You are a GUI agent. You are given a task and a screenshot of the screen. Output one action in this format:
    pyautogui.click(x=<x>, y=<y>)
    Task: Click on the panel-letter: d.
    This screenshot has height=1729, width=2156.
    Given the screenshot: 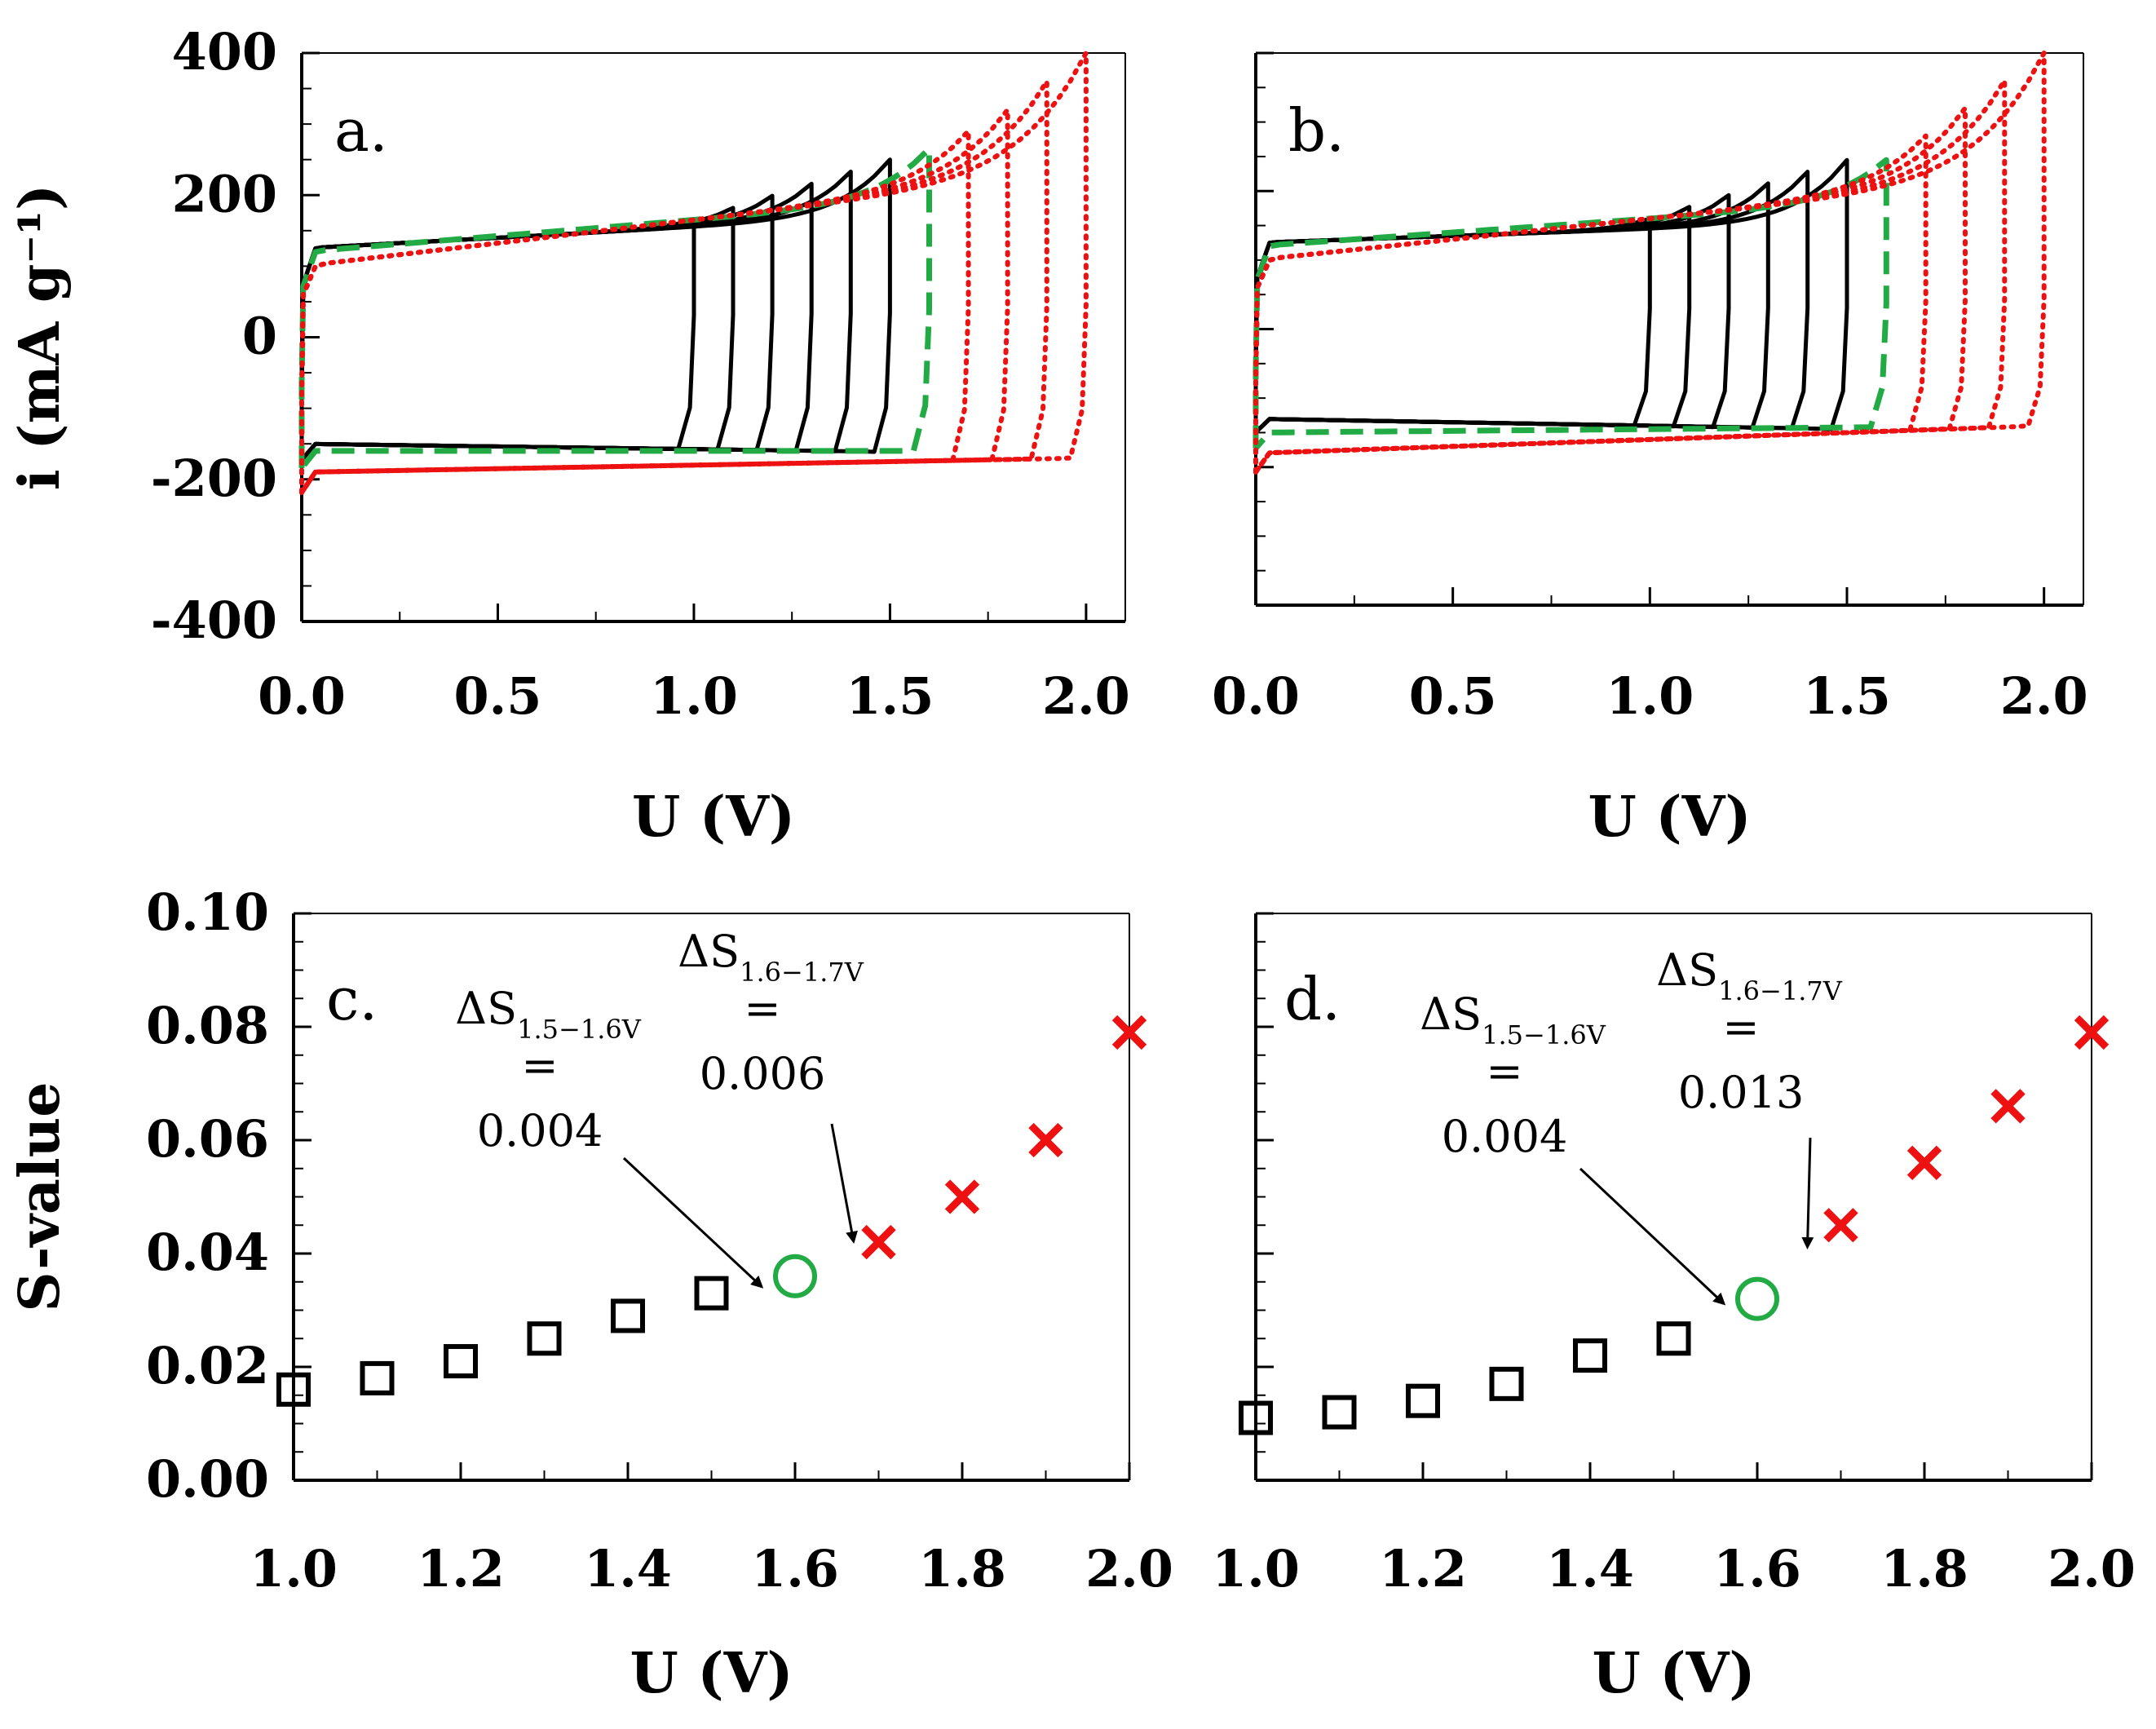 What is the action you would take?
    pyautogui.click(x=1312, y=999)
    